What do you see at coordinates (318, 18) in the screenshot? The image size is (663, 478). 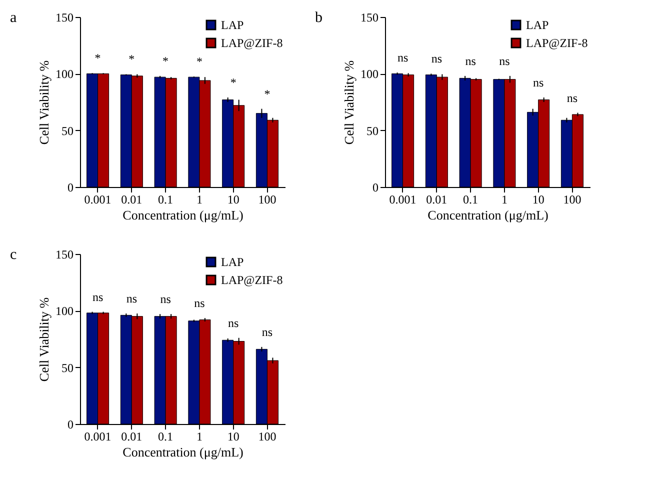 I see `chart-title: b` at bounding box center [318, 18].